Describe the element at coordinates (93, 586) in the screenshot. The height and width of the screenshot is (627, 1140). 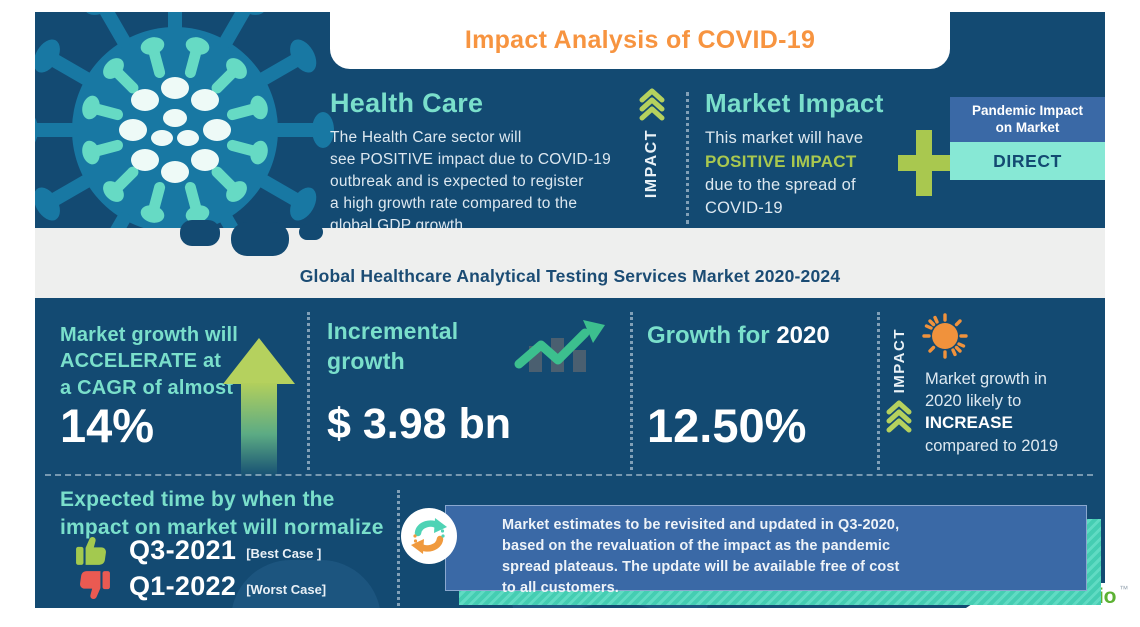
I see `thumbs-down-icon` at that location.